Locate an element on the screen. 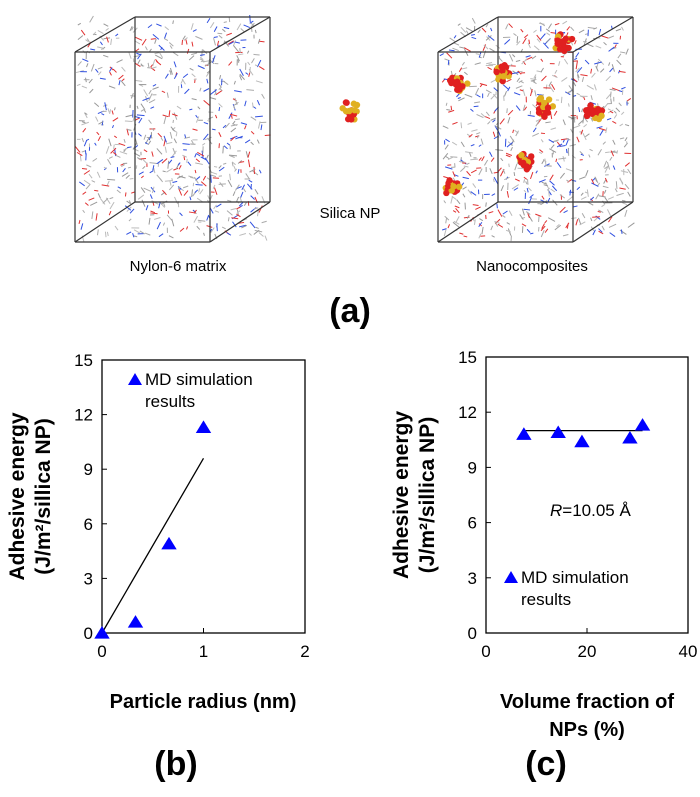 The width and height of the screenshot is (700, 797). chart-b-xtick-label: 1 is located at coordinates (203, 651).